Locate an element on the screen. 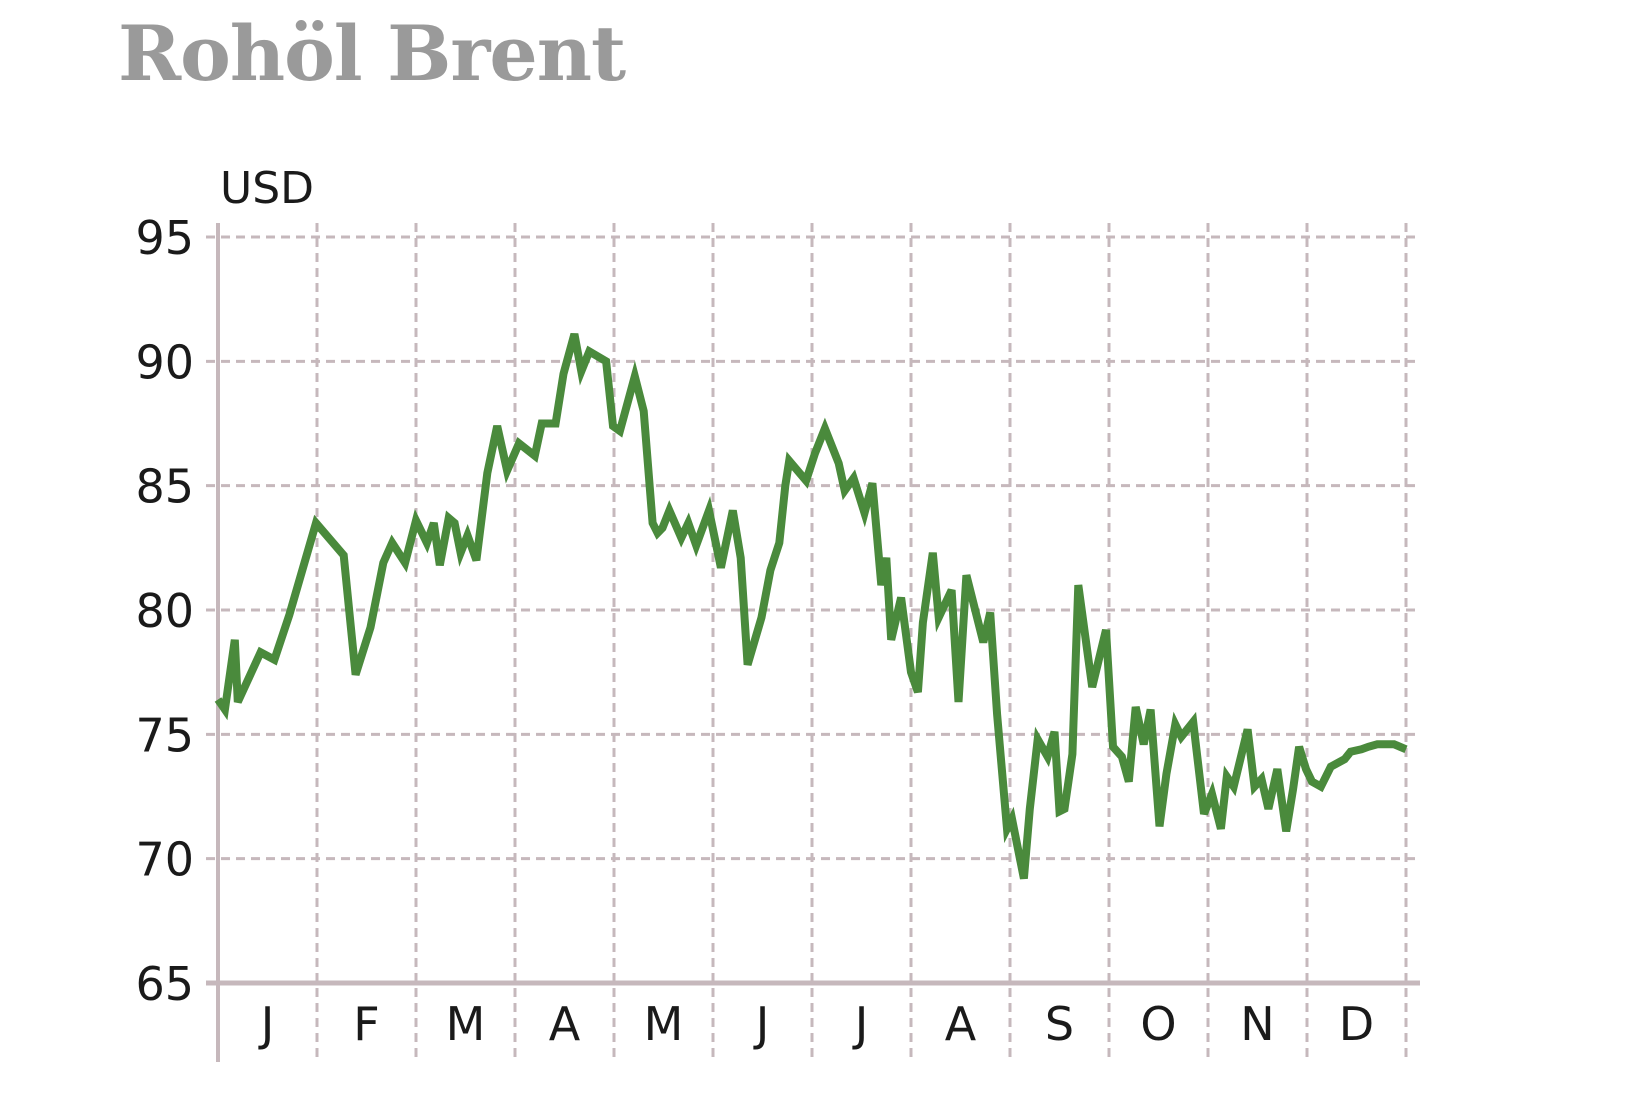  x-tick-label: N is located at coordinates (1257, 1024).